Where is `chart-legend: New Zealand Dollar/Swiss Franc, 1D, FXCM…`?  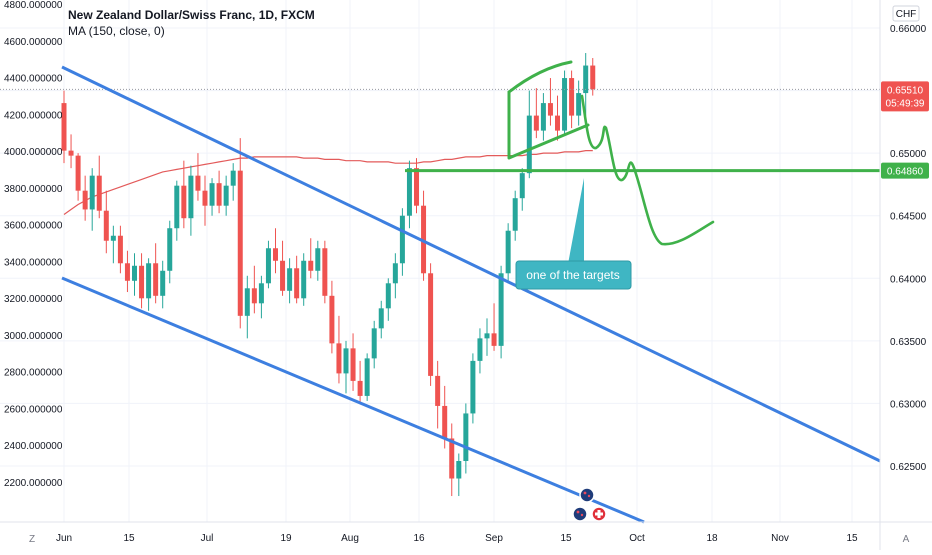 chart-legend: New Zealand Dollar/Swiss Franc, 1D, FXCM… is located at coordinates (191, 23).